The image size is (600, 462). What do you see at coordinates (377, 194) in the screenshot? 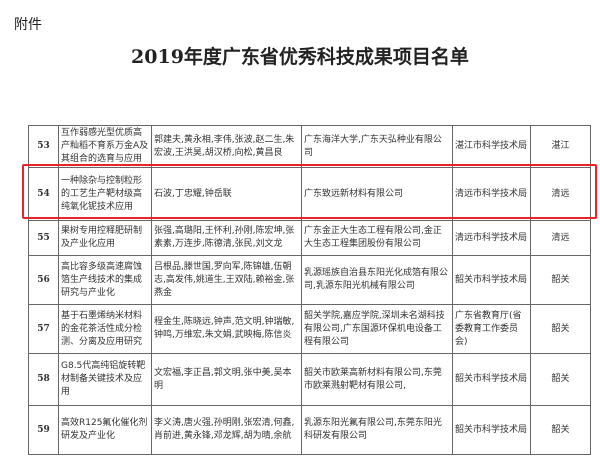
I see `completing-units: 广东致远新材料有限公司` at bounding box center [377, 194].